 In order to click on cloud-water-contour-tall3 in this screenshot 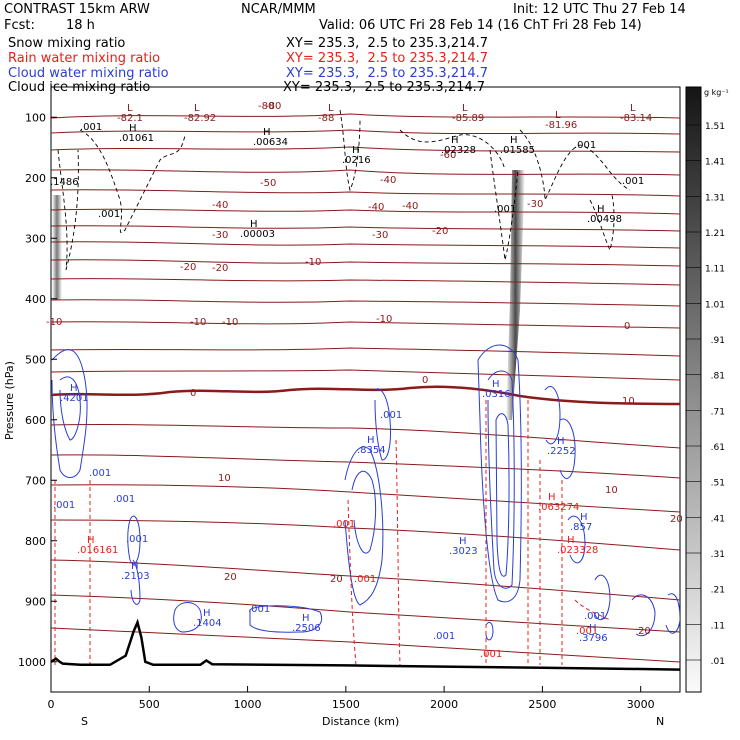, I will do `click(502, 495)`.